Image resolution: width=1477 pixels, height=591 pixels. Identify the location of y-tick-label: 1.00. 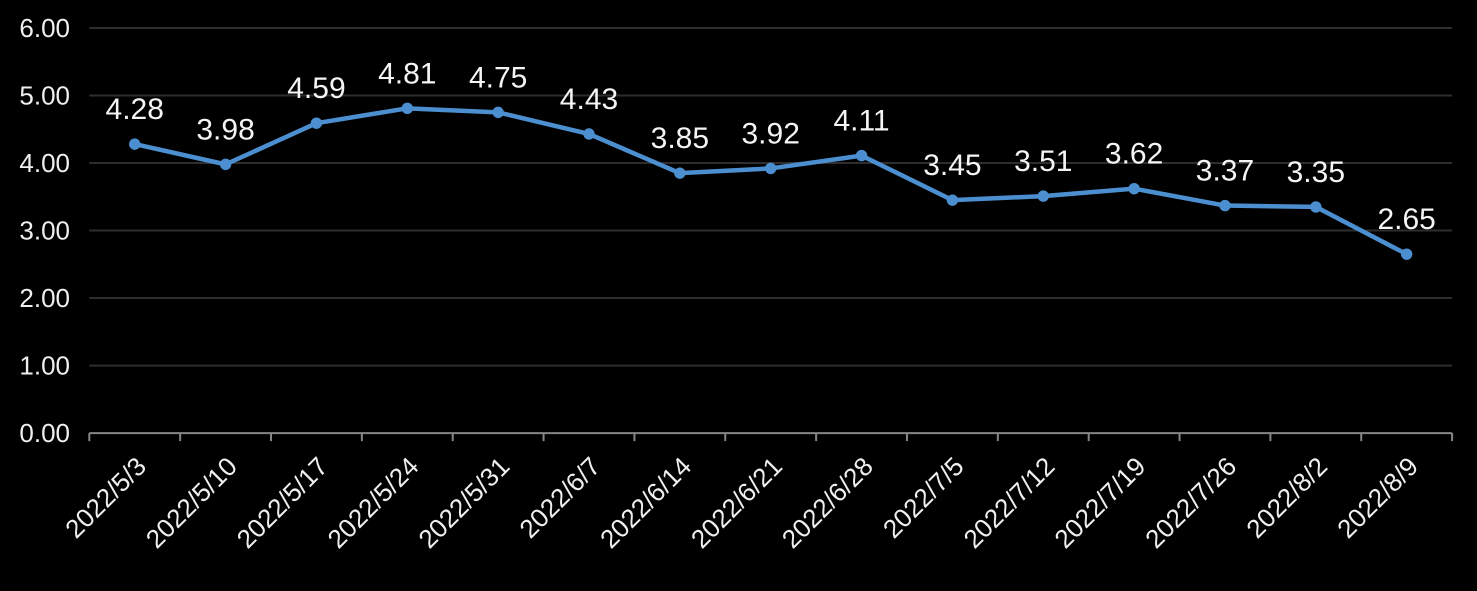
(44, 366).